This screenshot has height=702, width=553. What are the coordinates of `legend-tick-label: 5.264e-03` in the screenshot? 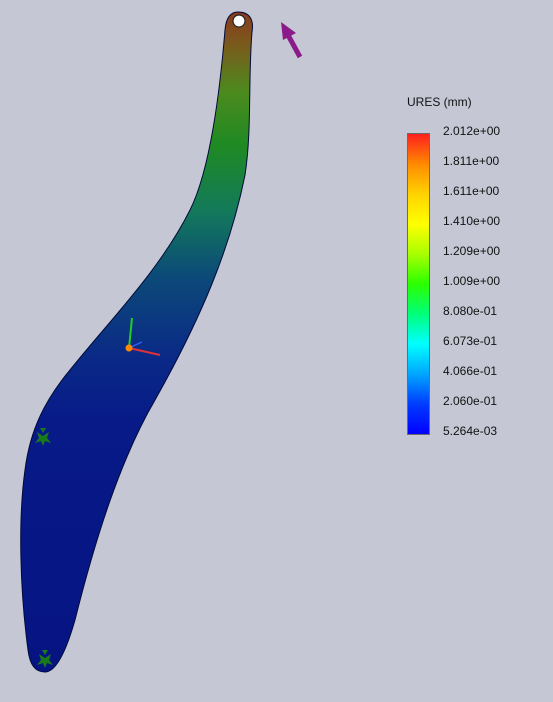 It's located at (470, 431).